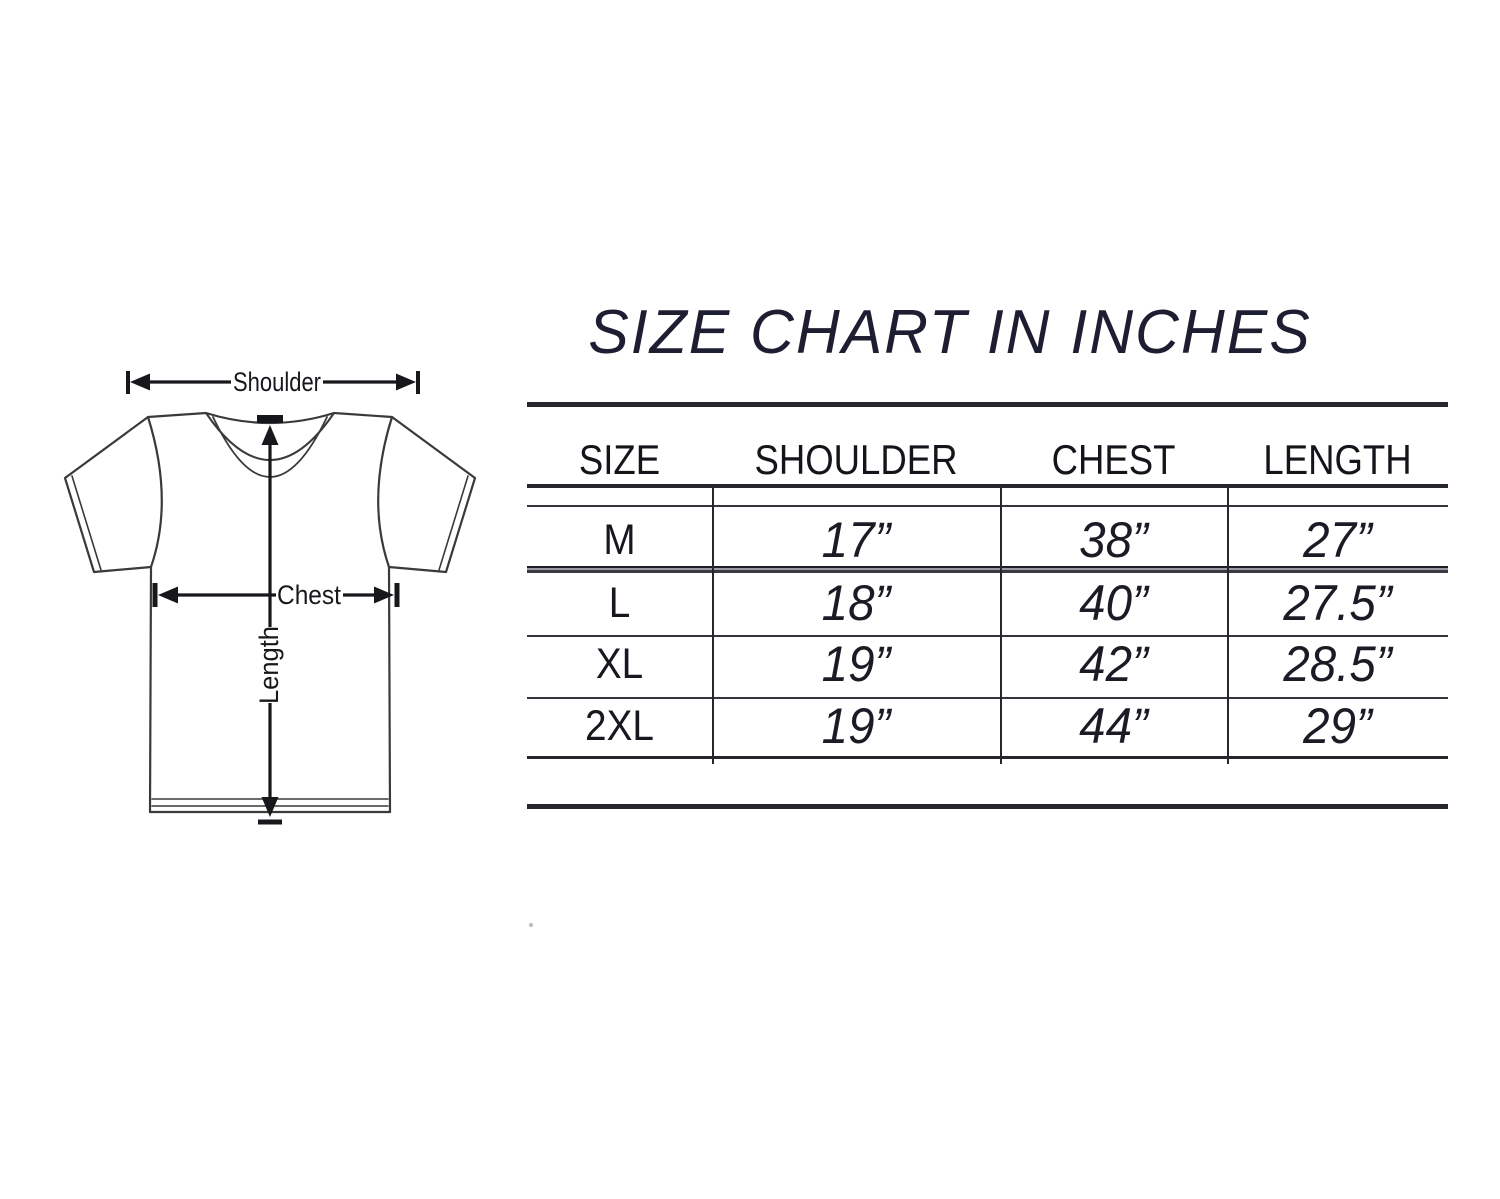 Image resolution: width=1500 pixels, height=1199 pixels. What do you see at coordinates (950, 332) in the screenshot?
I see `page-title: SIZE CHART IN INCHES` at bounding box center [950, 332].